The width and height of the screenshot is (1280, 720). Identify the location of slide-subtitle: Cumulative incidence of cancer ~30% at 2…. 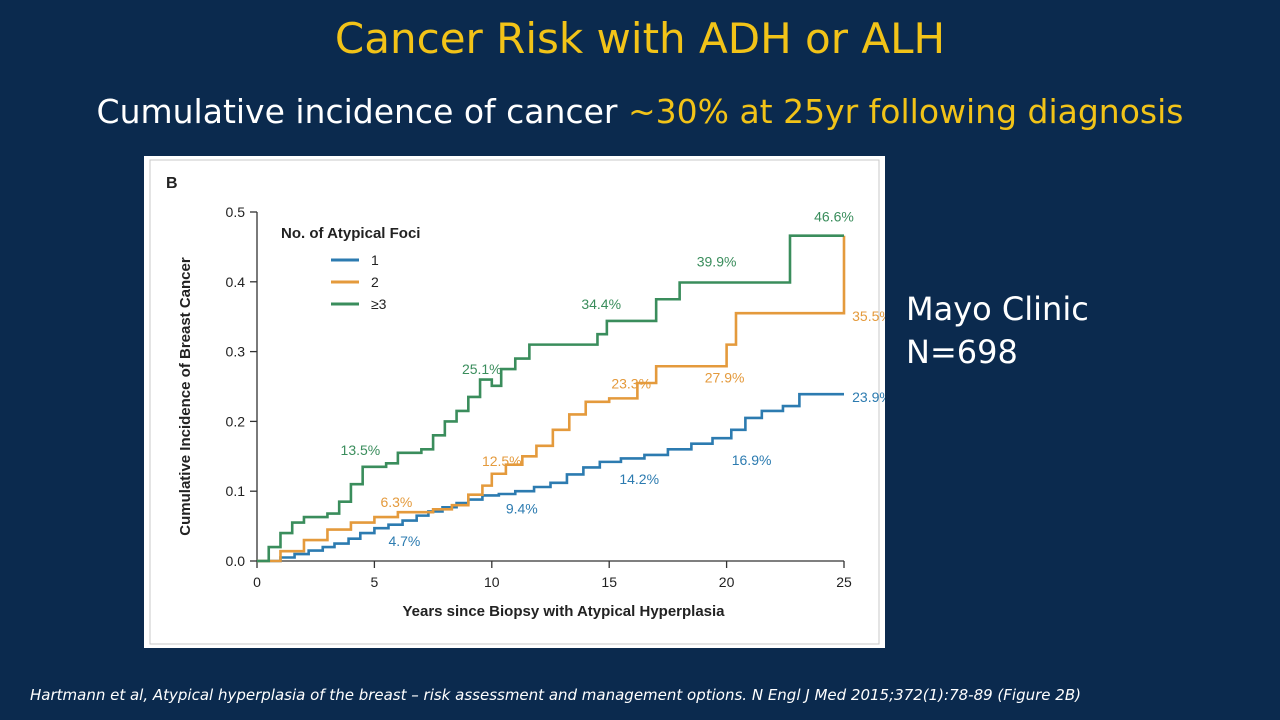
(640, 111).